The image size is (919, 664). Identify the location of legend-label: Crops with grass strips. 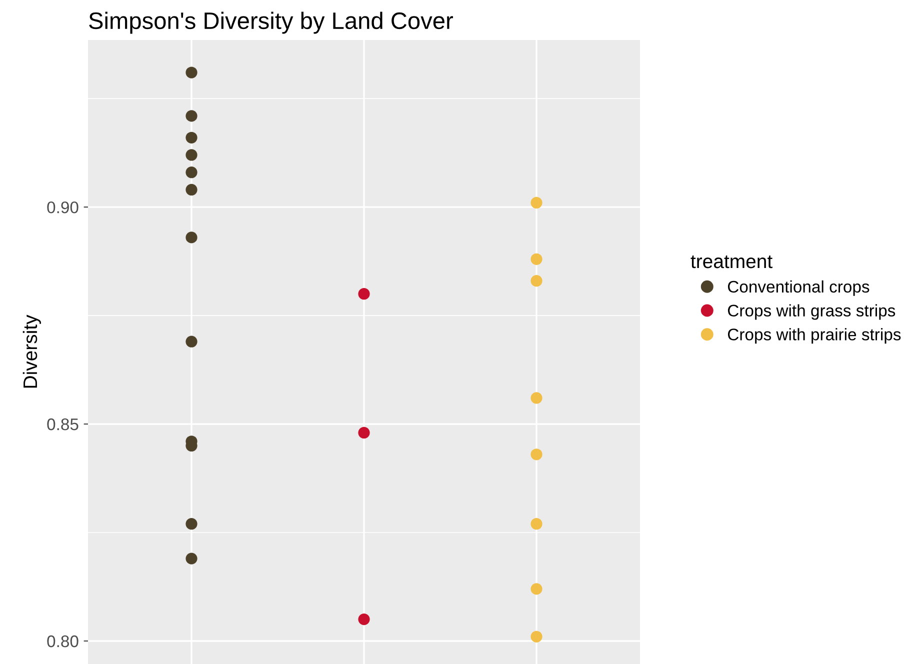
(812, 312).